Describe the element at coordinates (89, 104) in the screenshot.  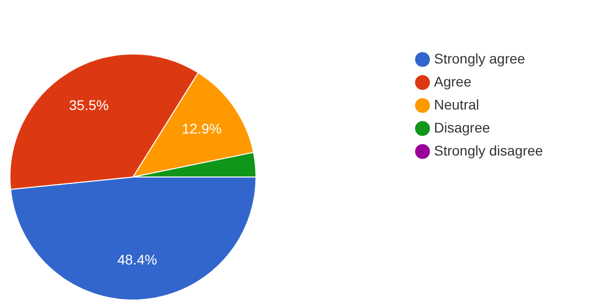
I see `data-label: 35.5%` at that location.